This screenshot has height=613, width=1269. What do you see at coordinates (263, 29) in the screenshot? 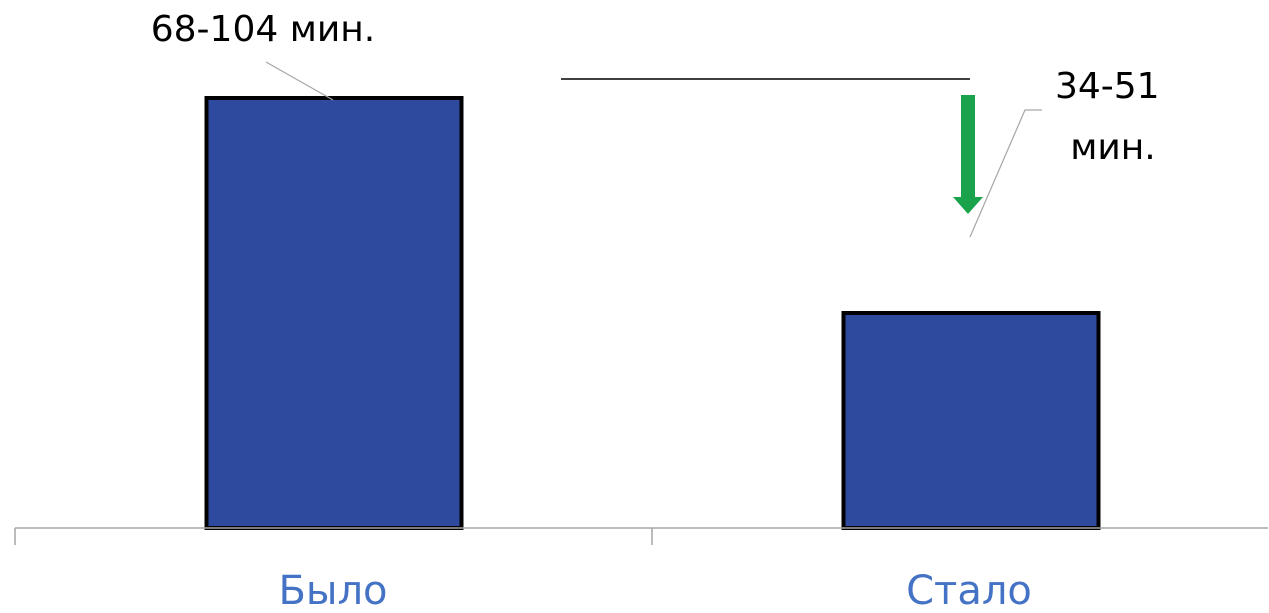
I see `data-label-bar-1: 68-104 мин.` at bounding box center [263, 29].